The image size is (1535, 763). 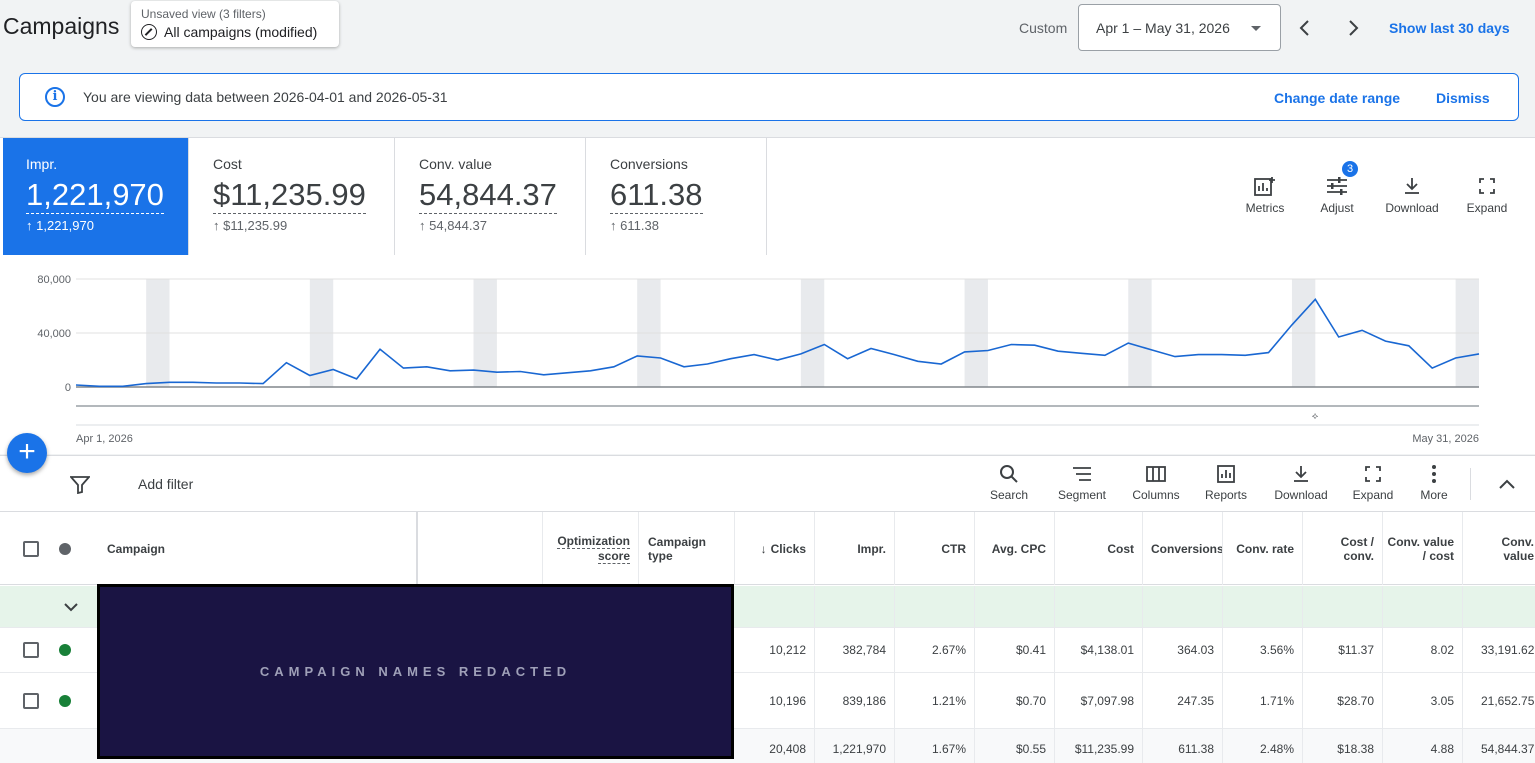 I want to click on sort-desc-icon: ↓, so click(x=763, y=548).